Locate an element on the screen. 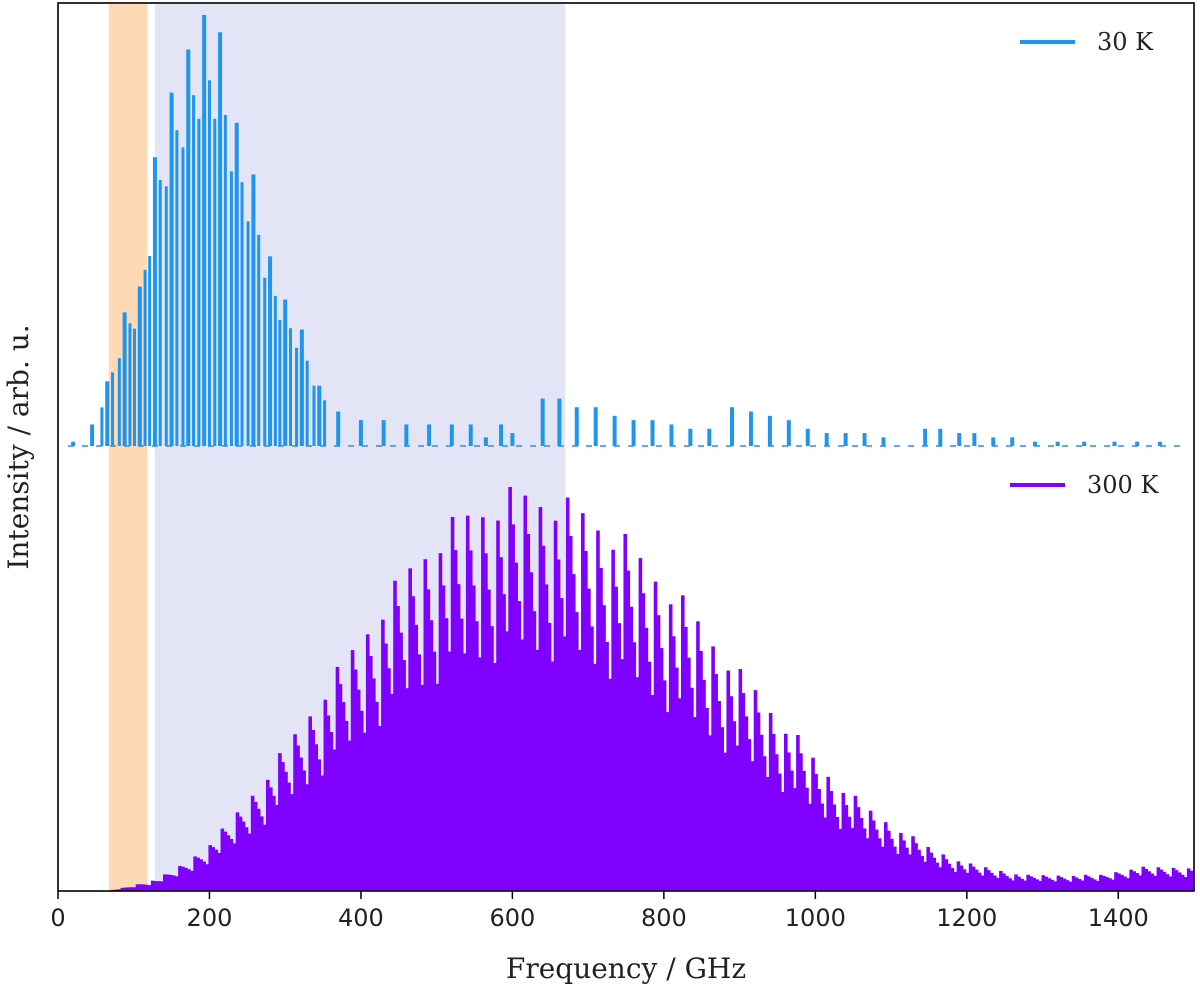 This screenshot has width=1200, height=990. legend-label-300k: 300 K is located at coordinates (1123, 485).